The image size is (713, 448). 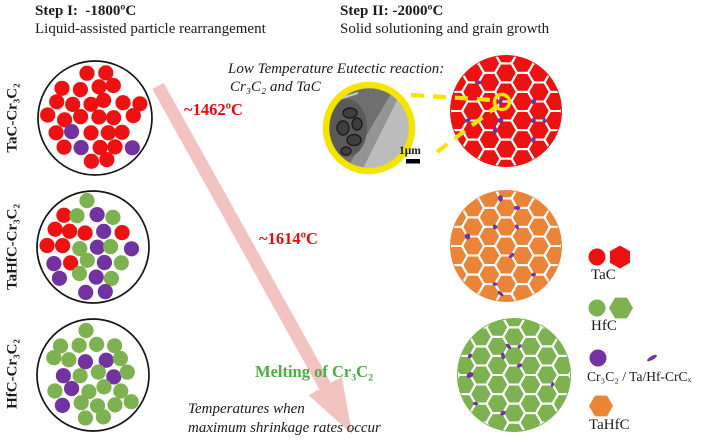 What do you see at coordinates (95, 118) in the screenshot?
I see `micrograph-tac-cr3c2-step1` at bounding box center [95, 118].